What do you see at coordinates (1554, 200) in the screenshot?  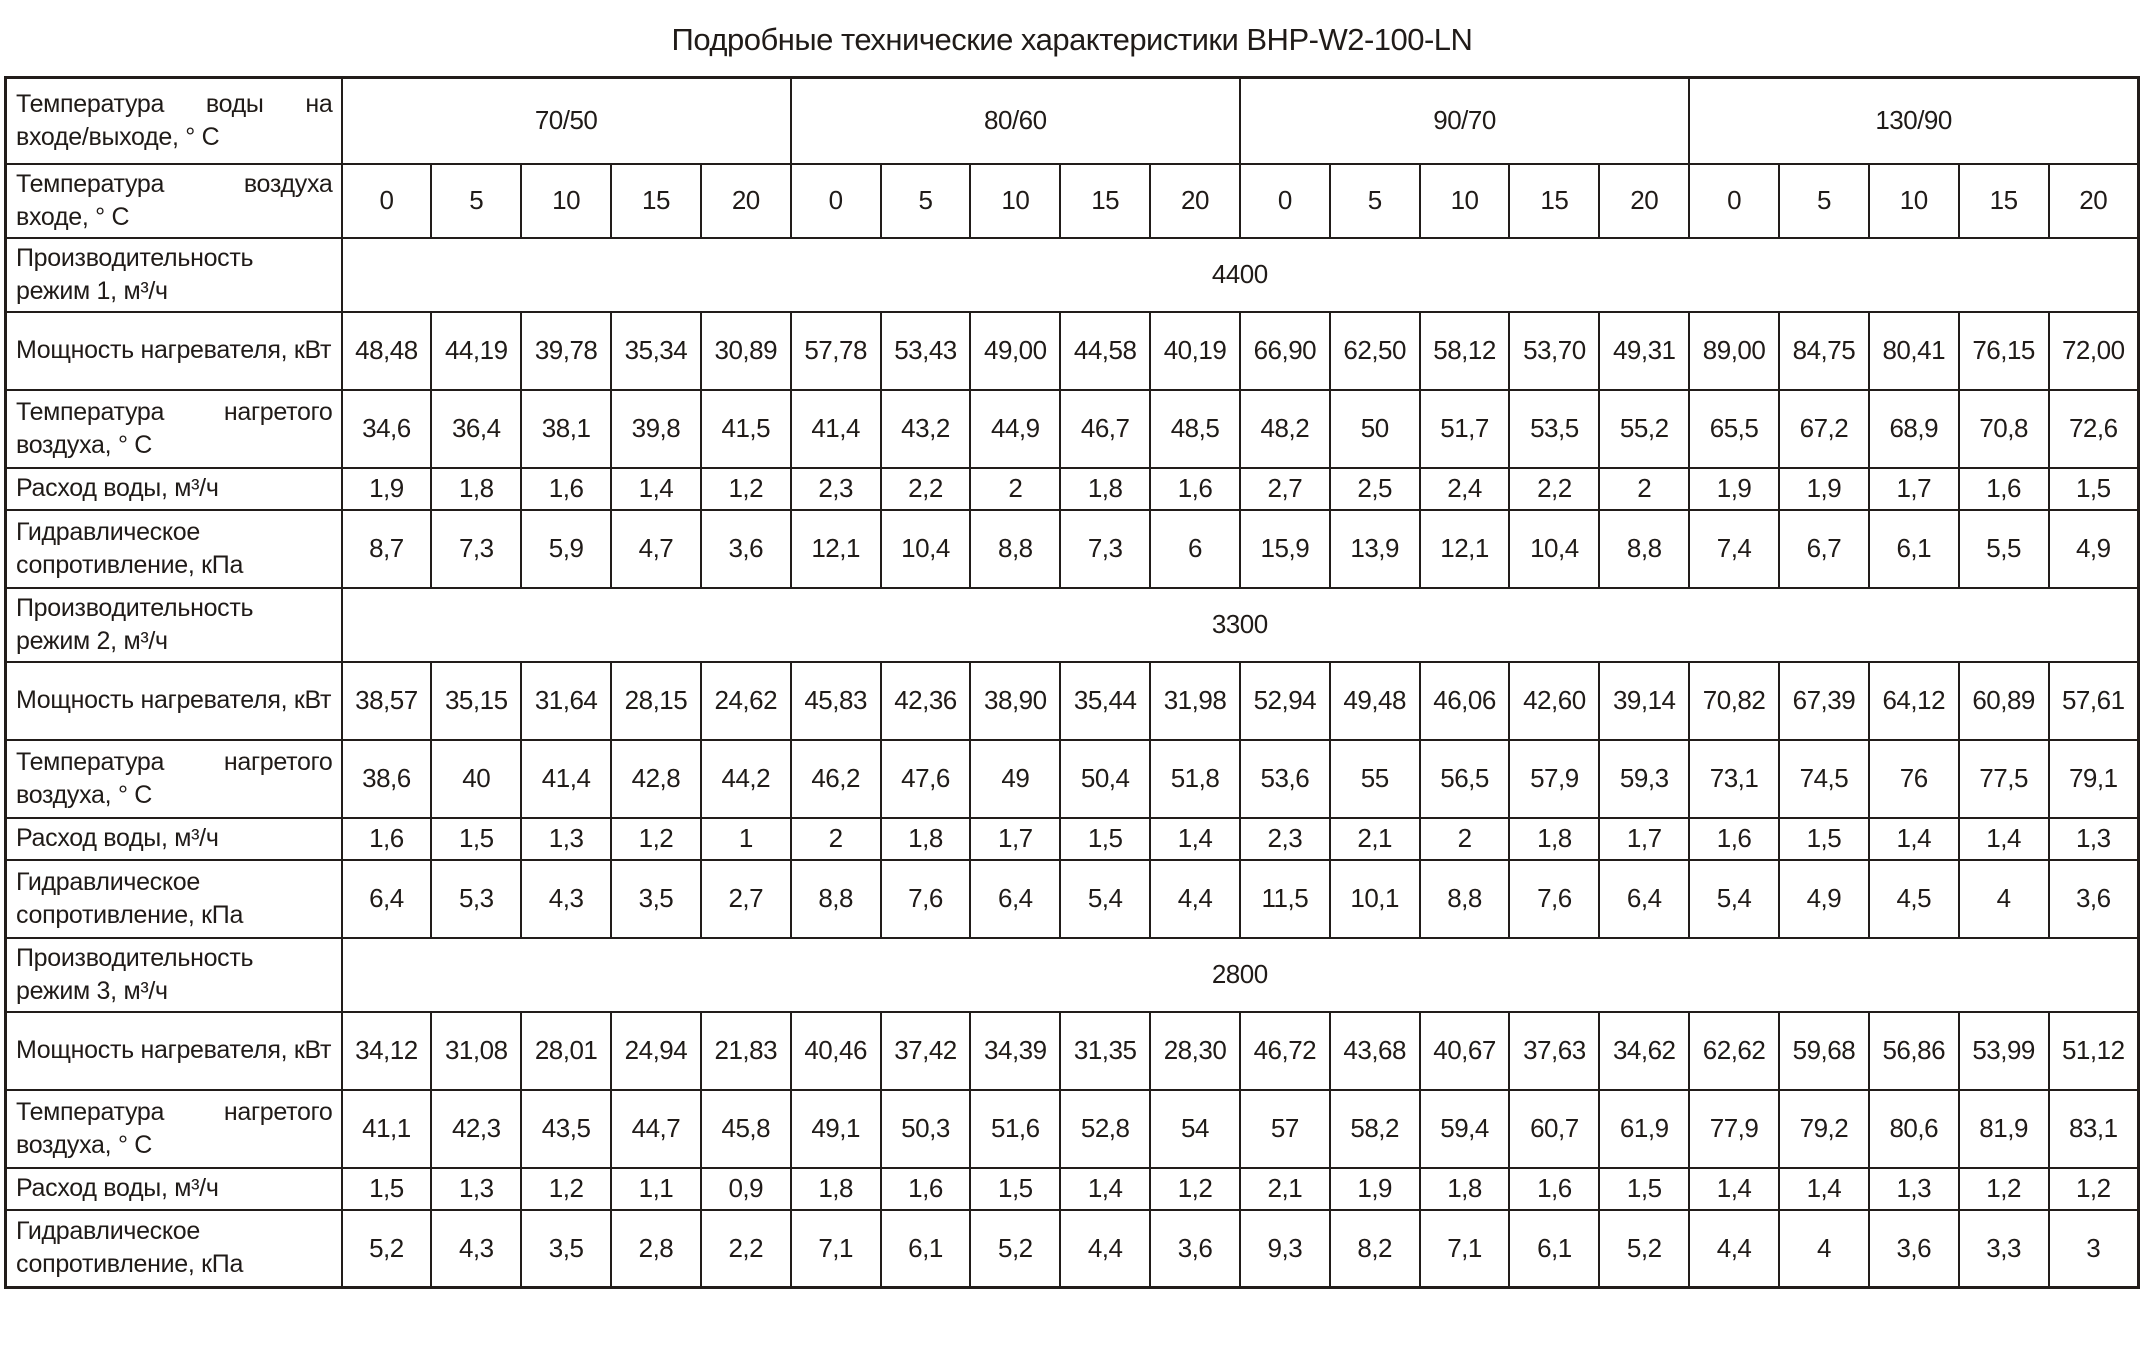 I see `air-temp-cell: 15` at bounding box center [1554, 200].